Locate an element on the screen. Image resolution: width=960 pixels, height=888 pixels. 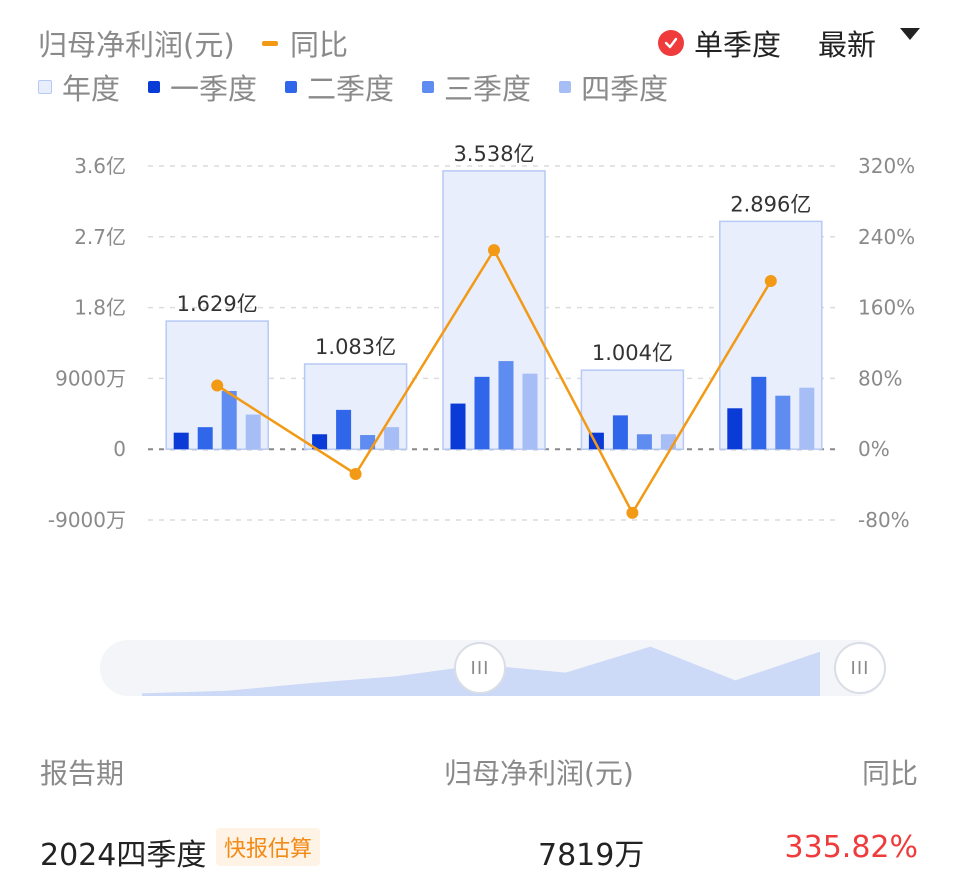
single-quarter-label: 单季度 is located at coordinates (738, 45).